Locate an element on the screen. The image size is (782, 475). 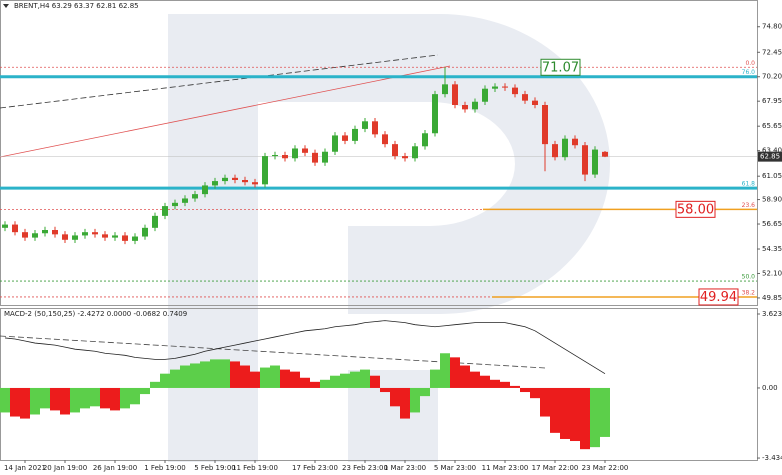
y-tick-label: 63.40 is located at coordinates (772, 151).